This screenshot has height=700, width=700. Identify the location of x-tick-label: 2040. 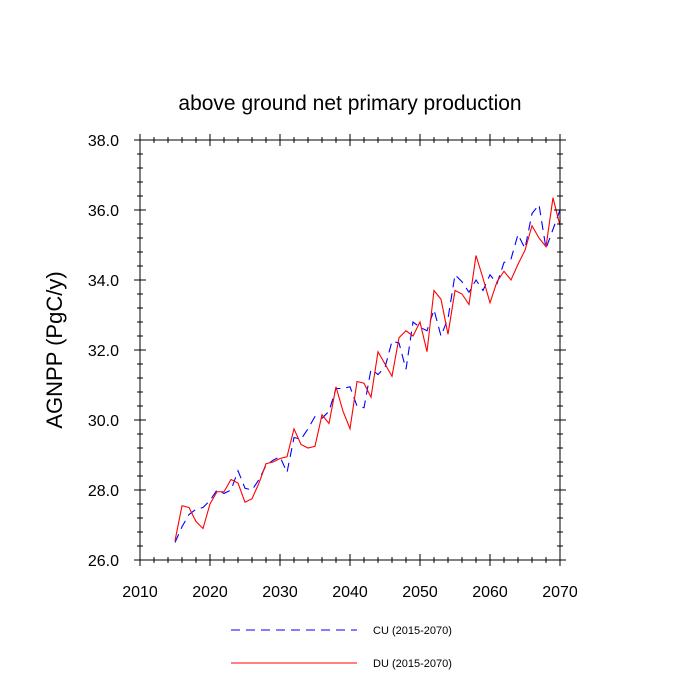
(350, 592).